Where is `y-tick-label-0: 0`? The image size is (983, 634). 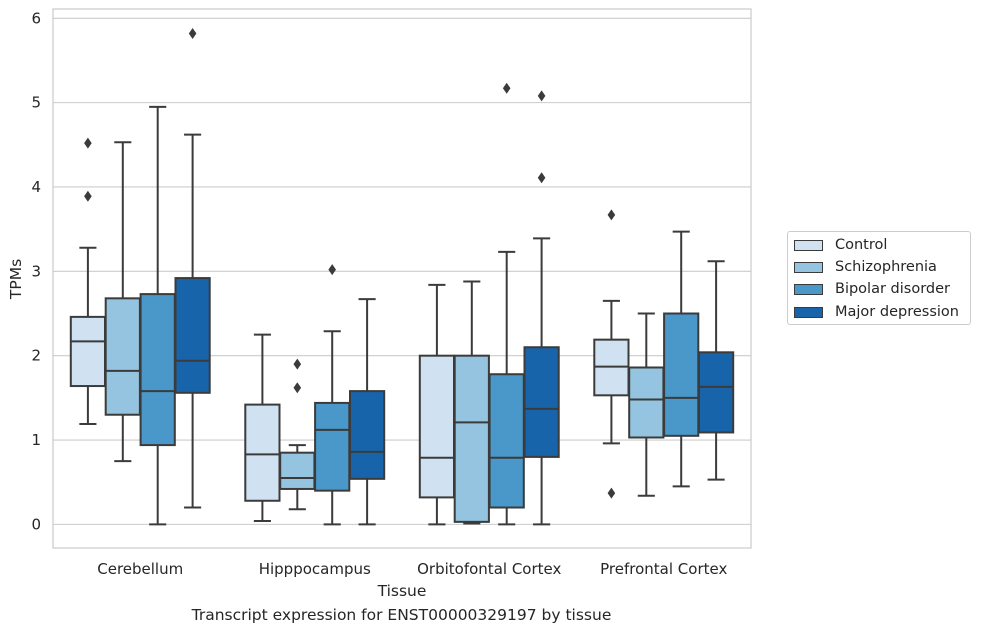 y-tick-label-0: 0 is located at coordinates (36, 524).